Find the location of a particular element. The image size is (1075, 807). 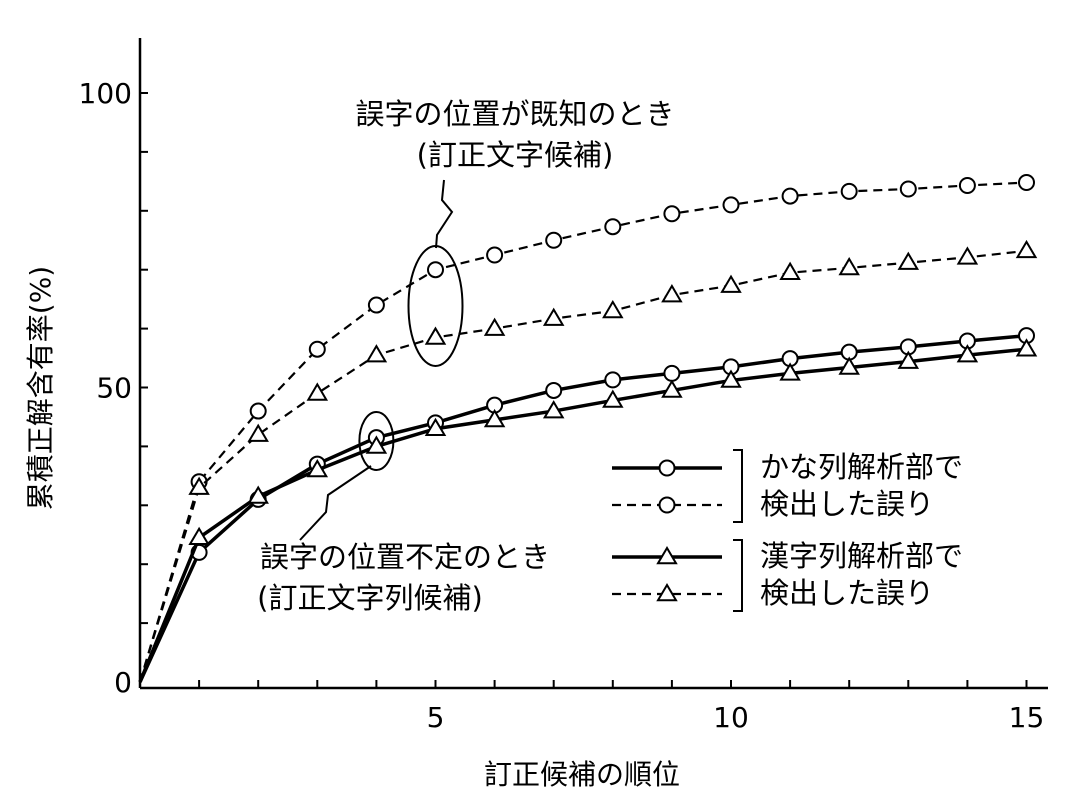

annotation-unknown-line1: 誤字の位置不定のとき is located at coordinates (405, 557).